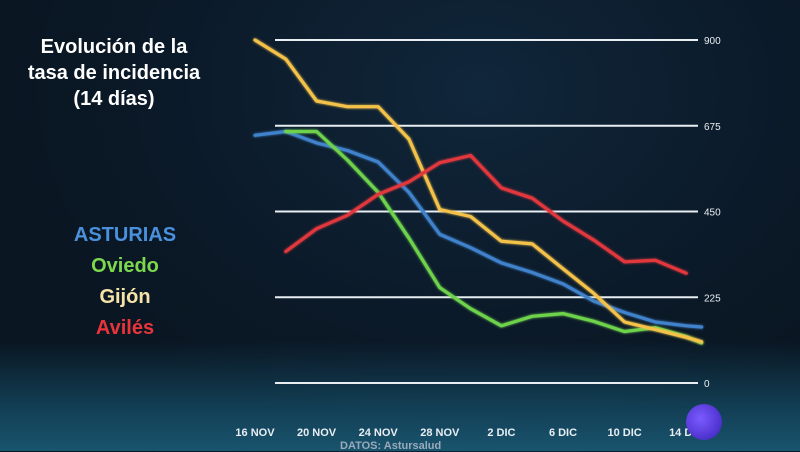  I want to click on legend-aviles: Avilés, so click(125, 328).